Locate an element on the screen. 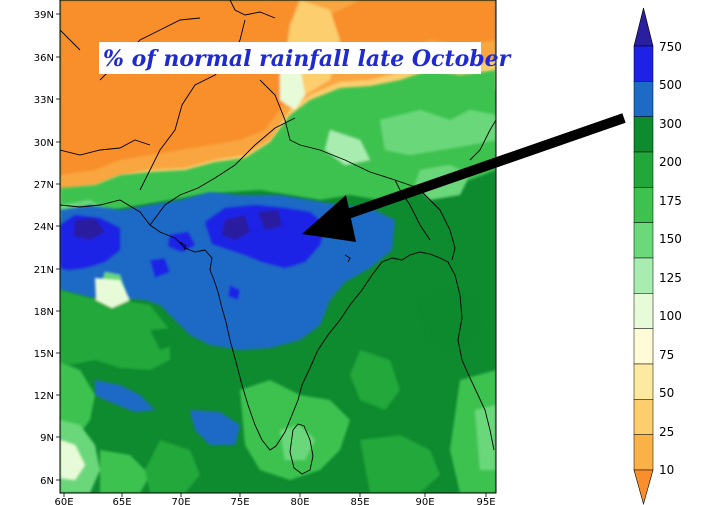 This screenshot has height=505, width=707. lon-label: 90E is located at coordinates (424, 501).